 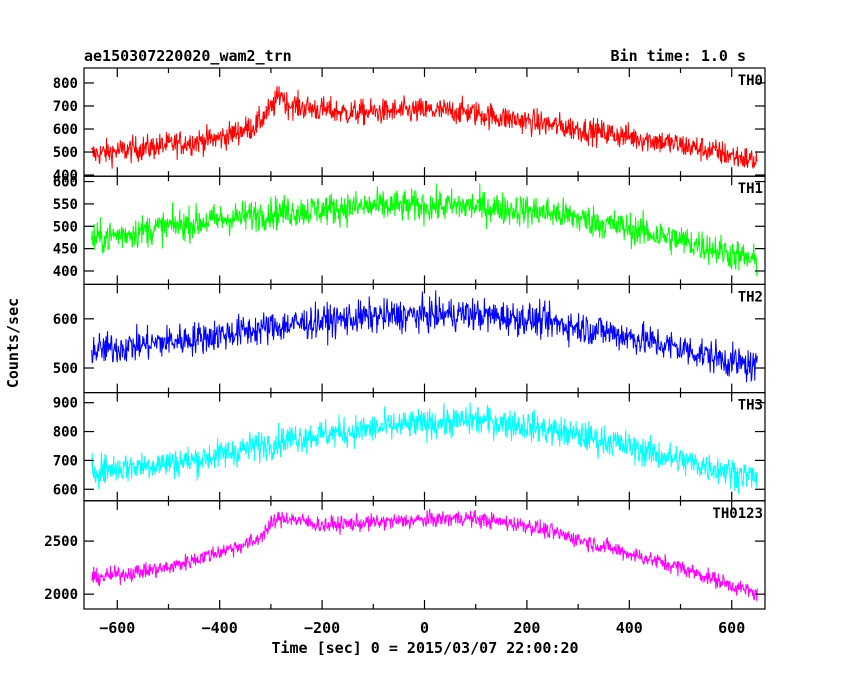 I want to click on series-line-th2, so click(x=424, y=336).